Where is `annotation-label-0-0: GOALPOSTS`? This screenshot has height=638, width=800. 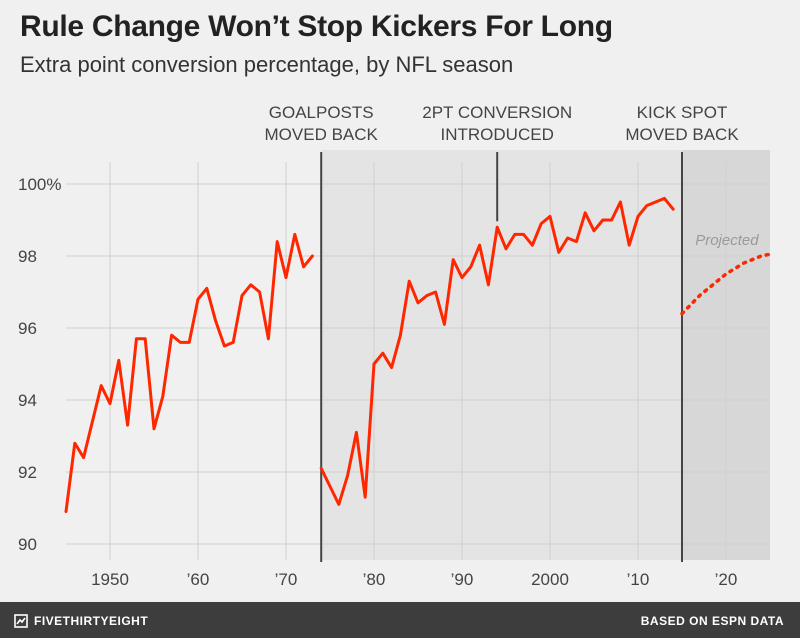
annotation-label-0-0: GOALPOSTS is located at coordinates (321, 112).